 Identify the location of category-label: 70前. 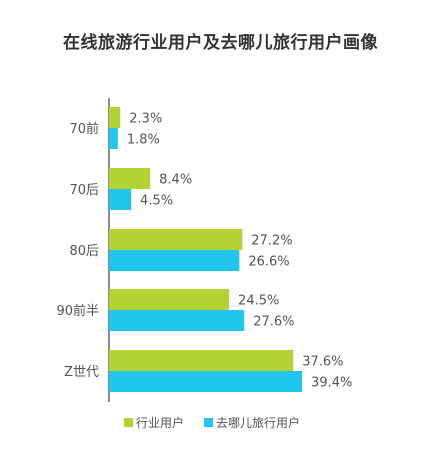
(84, 129).